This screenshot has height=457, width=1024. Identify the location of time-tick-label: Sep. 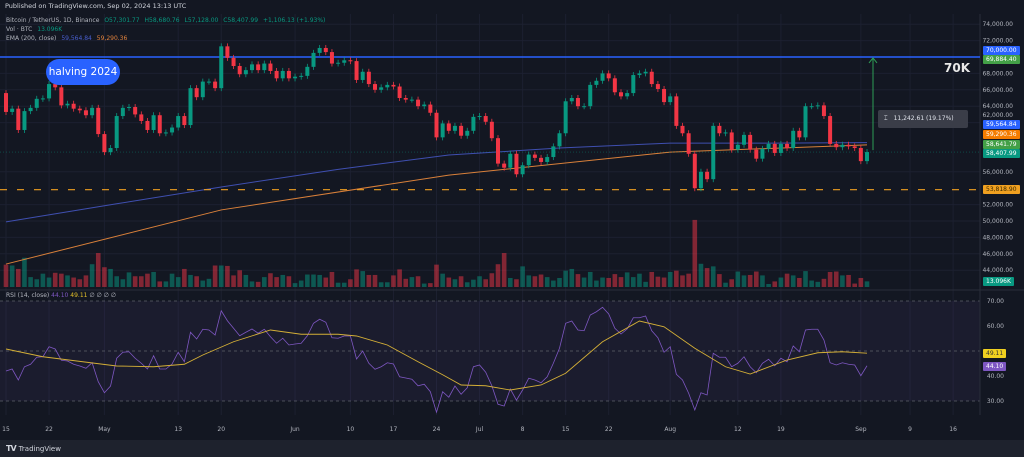
(861, 429).